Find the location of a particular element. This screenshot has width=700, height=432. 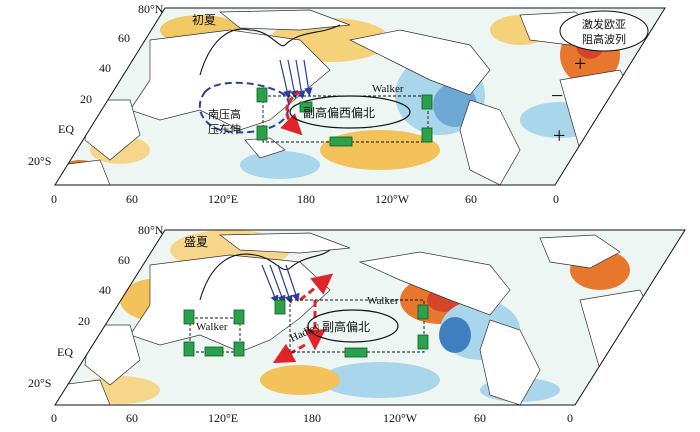

bottom-lon-labels: 0 60 120°E 180 120°W 60 0 is located at coordinates (312, 418).